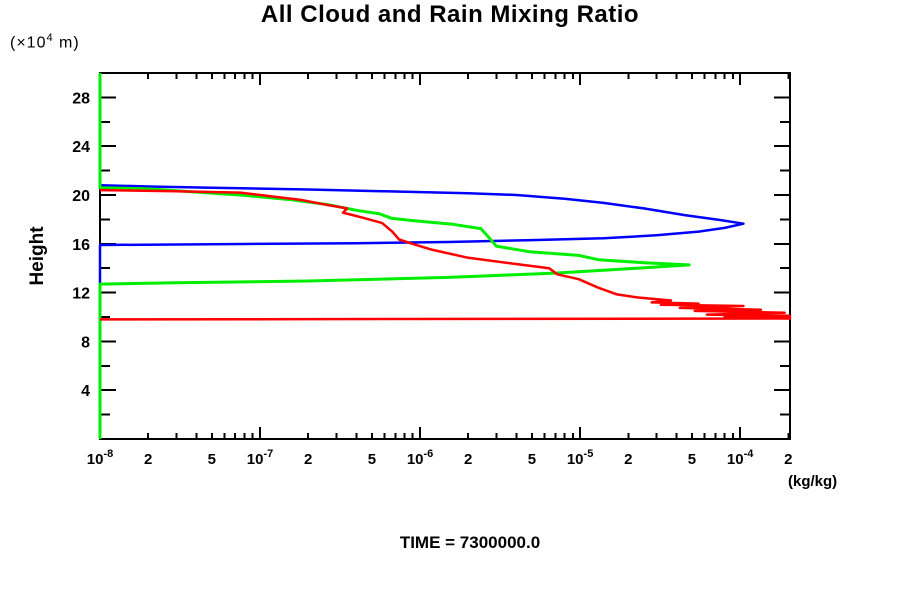  Describe the element at coordinates (100, 458) in the screenshot. I see `x-tick-label: 10⁻⁸` at that location.